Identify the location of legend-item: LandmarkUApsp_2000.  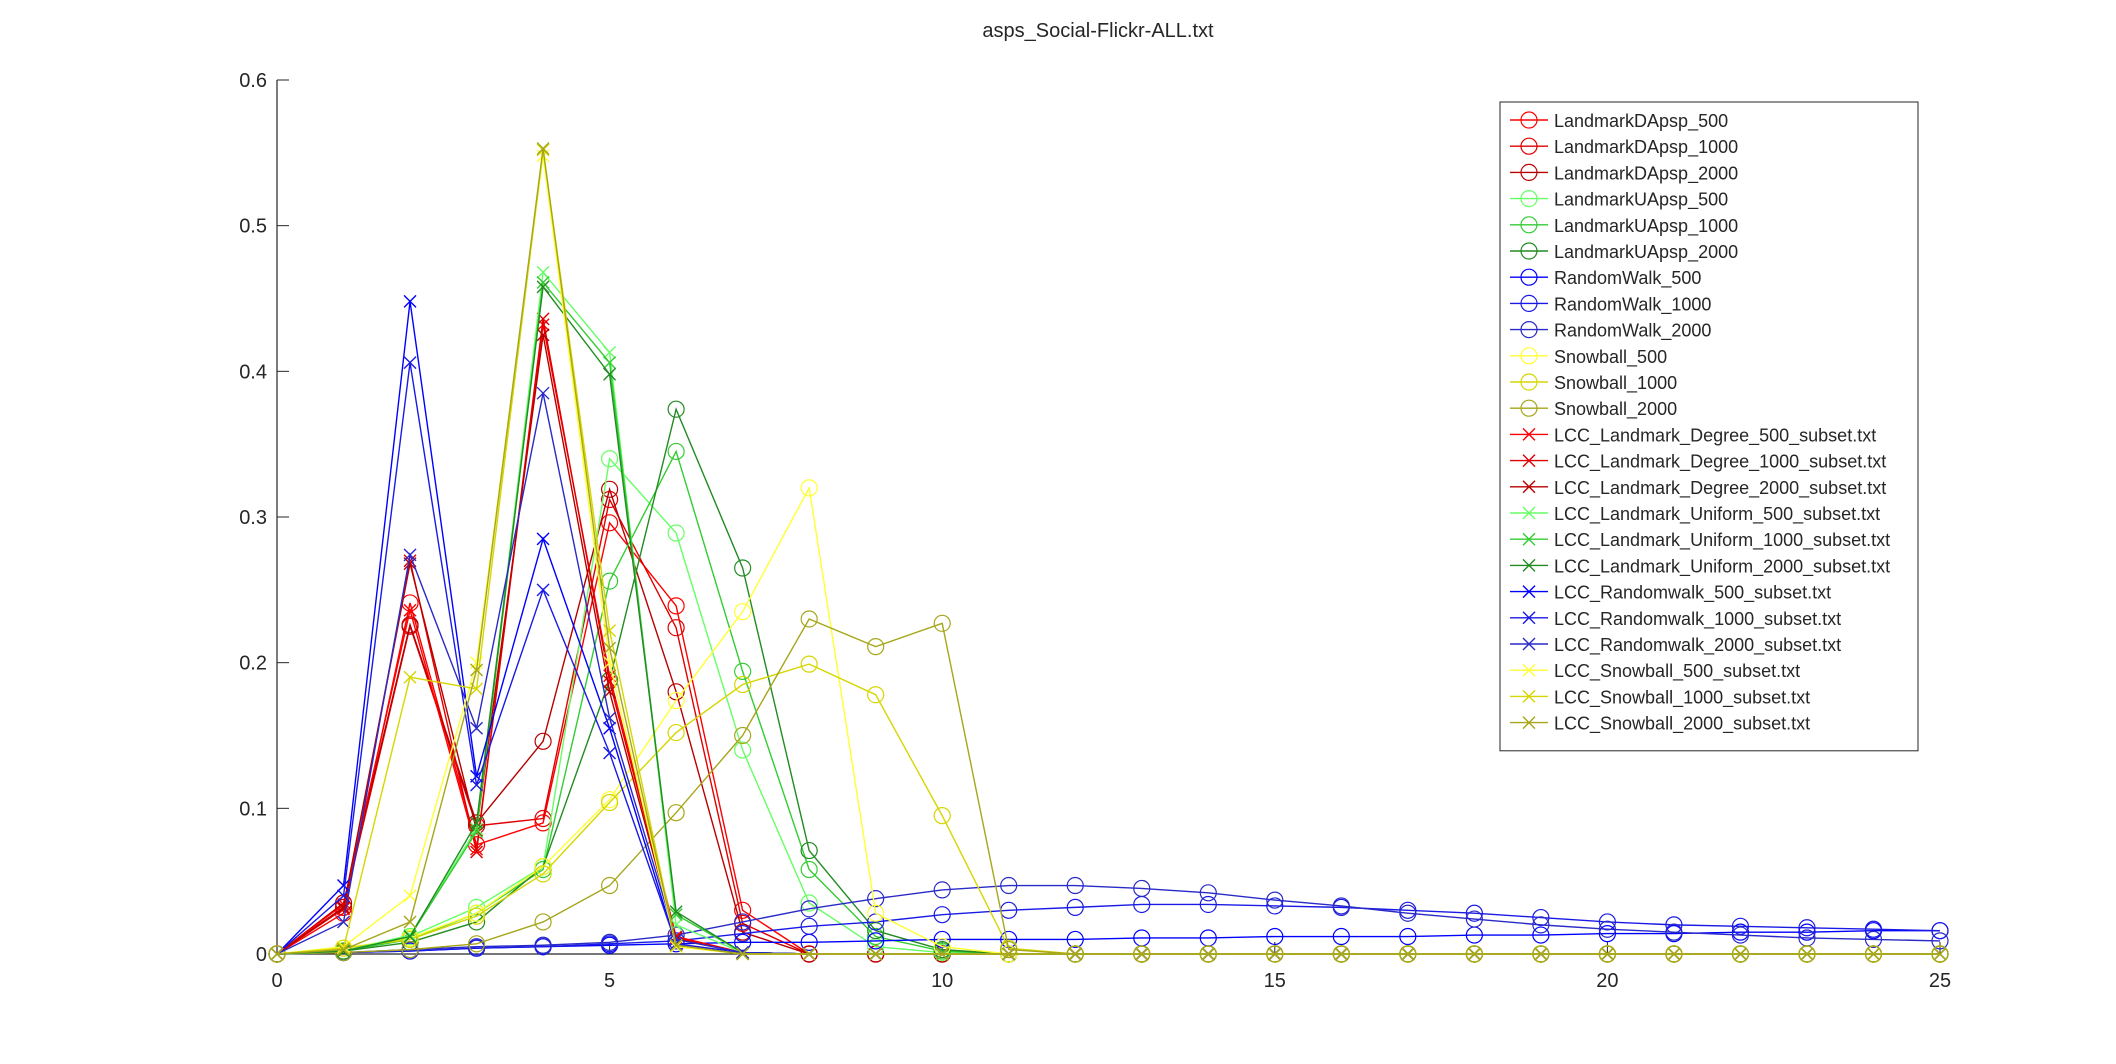
(1624, 252).